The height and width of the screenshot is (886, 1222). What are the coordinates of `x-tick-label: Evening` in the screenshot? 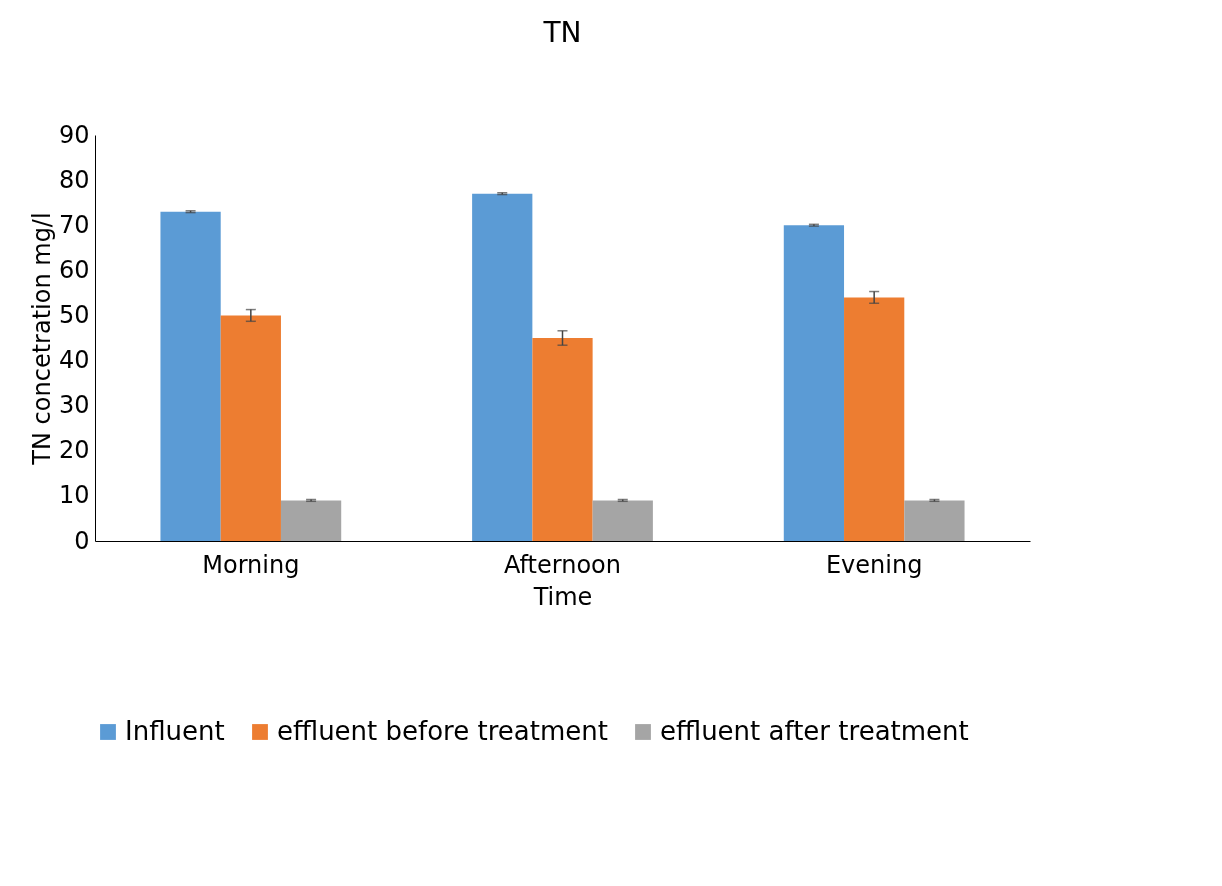 It's located at (874, 564).